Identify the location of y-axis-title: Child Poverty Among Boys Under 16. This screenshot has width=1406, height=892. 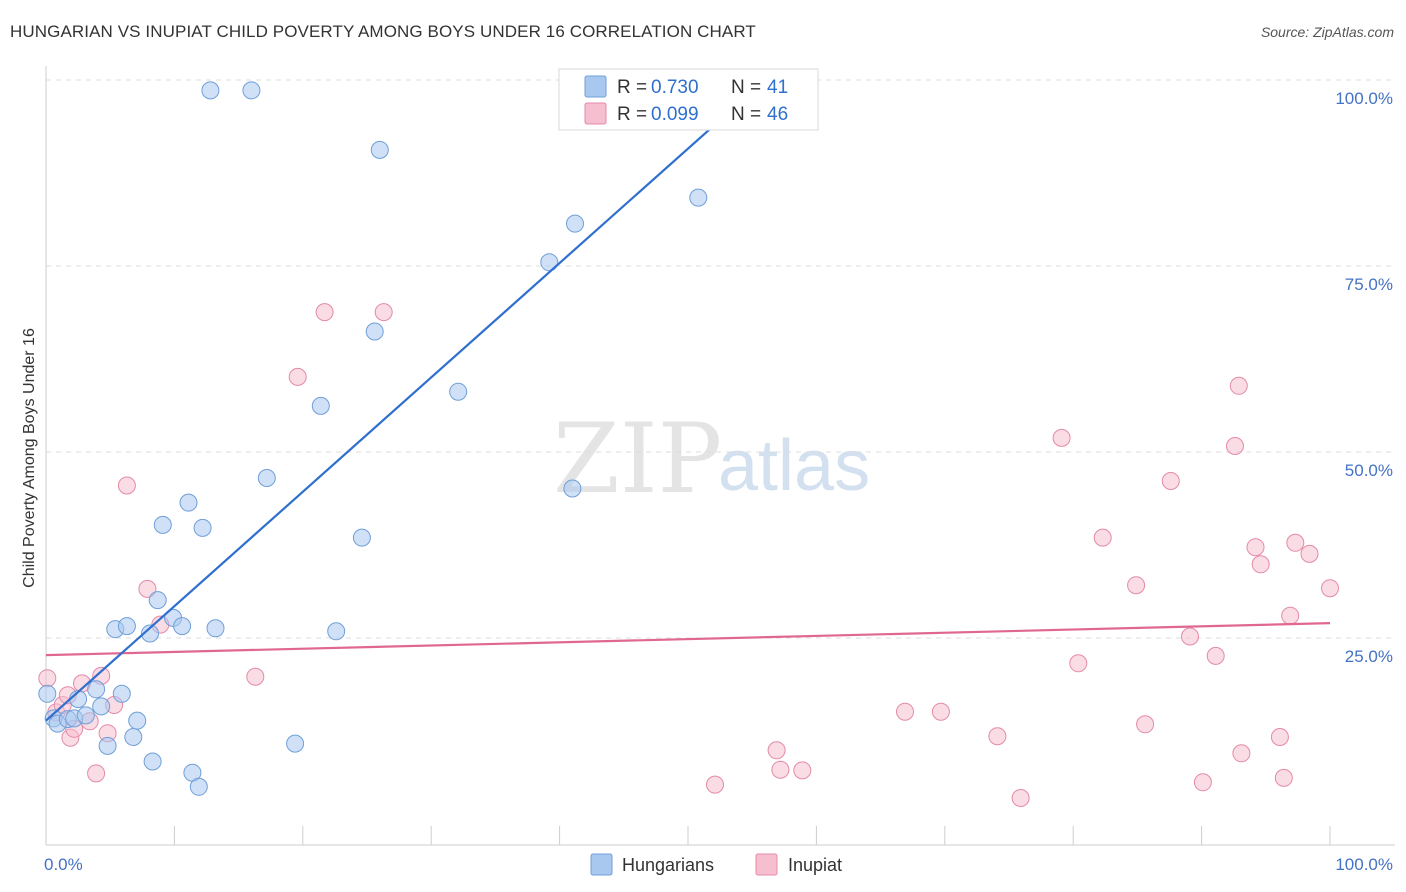
(29, 458).